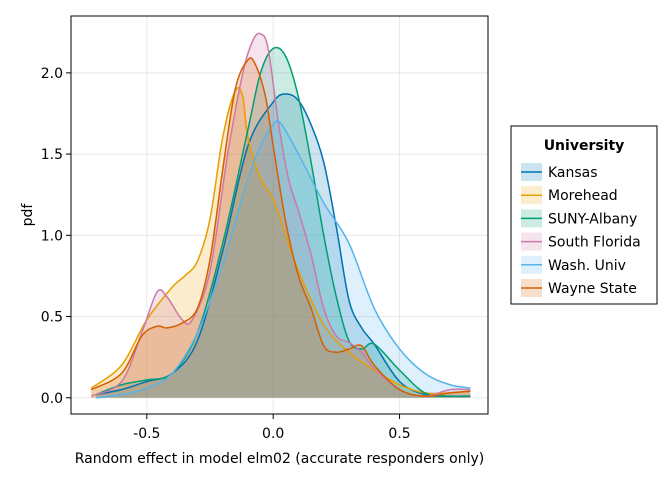 This screenshot has height=480, width=672. What do you see at coordinates (52, 318) in the screenshot?
I see `y-tick-label: 0.5` at bounding box center [52, 318].